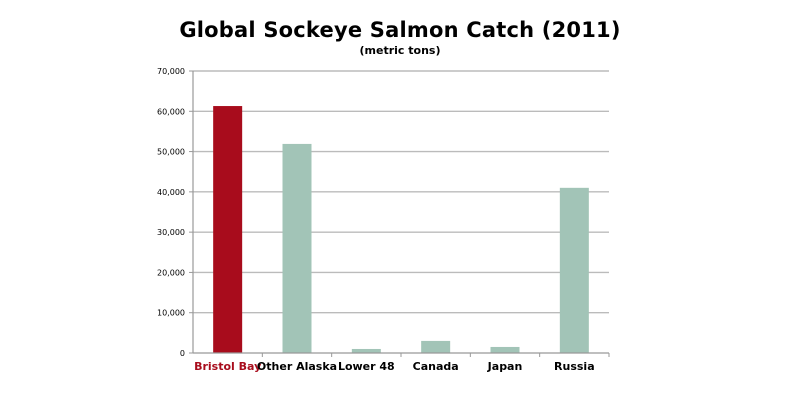 Image resolution: width=800 pixels, height=400 pixels. Describe the element at coordinates (228, 229) in the screenshot. I see `bar-bristol-bay` at that location.